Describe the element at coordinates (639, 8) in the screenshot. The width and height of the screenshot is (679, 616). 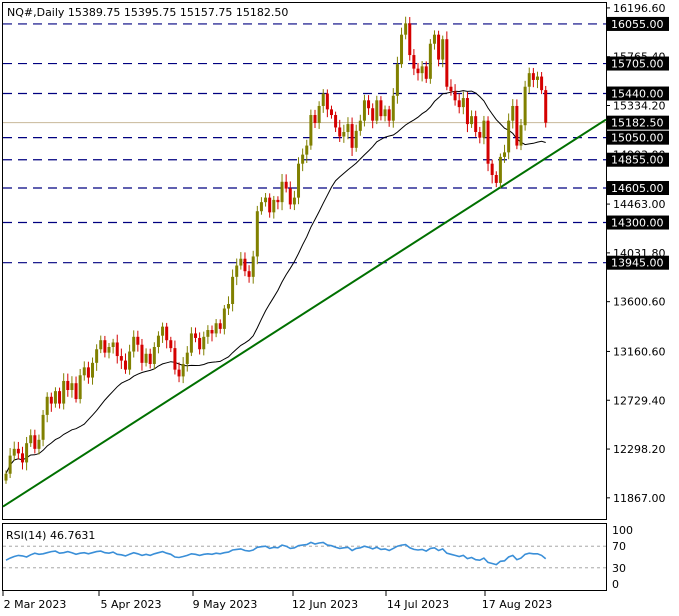
I see `price-tick-label: 16196.60` at that location.